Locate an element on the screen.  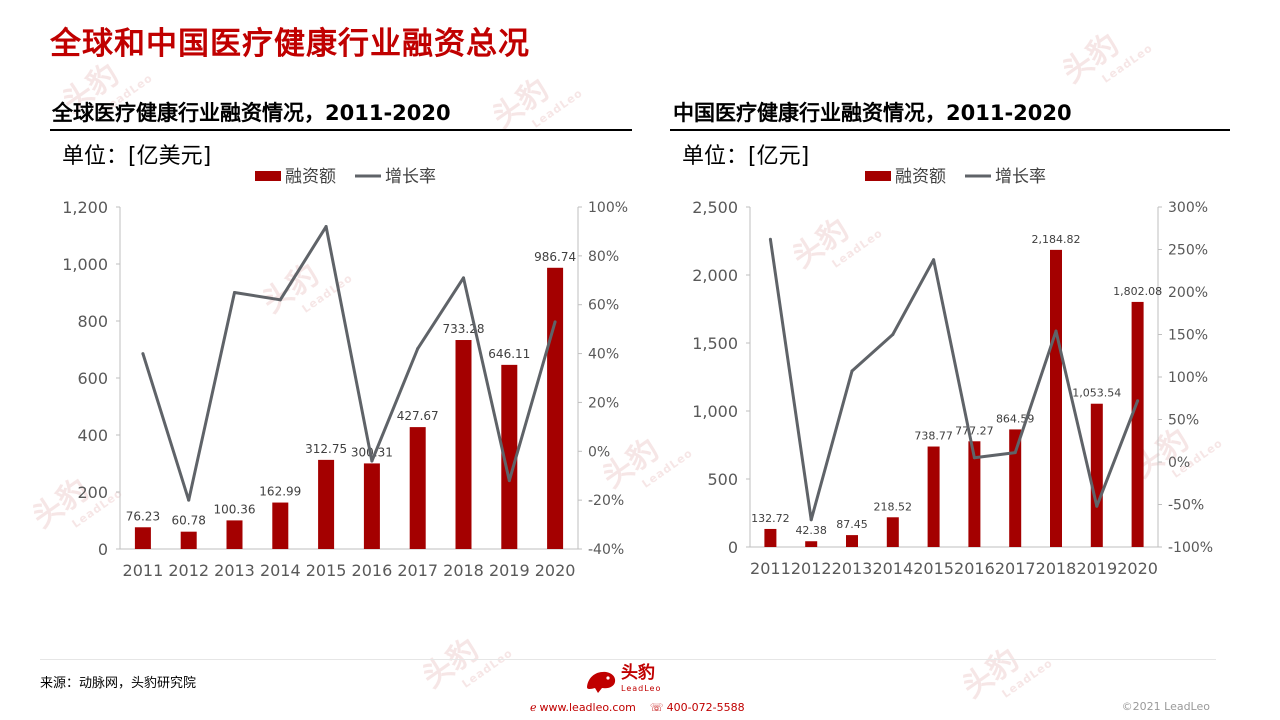
bar-2017 is located at coordinates (417, 488).